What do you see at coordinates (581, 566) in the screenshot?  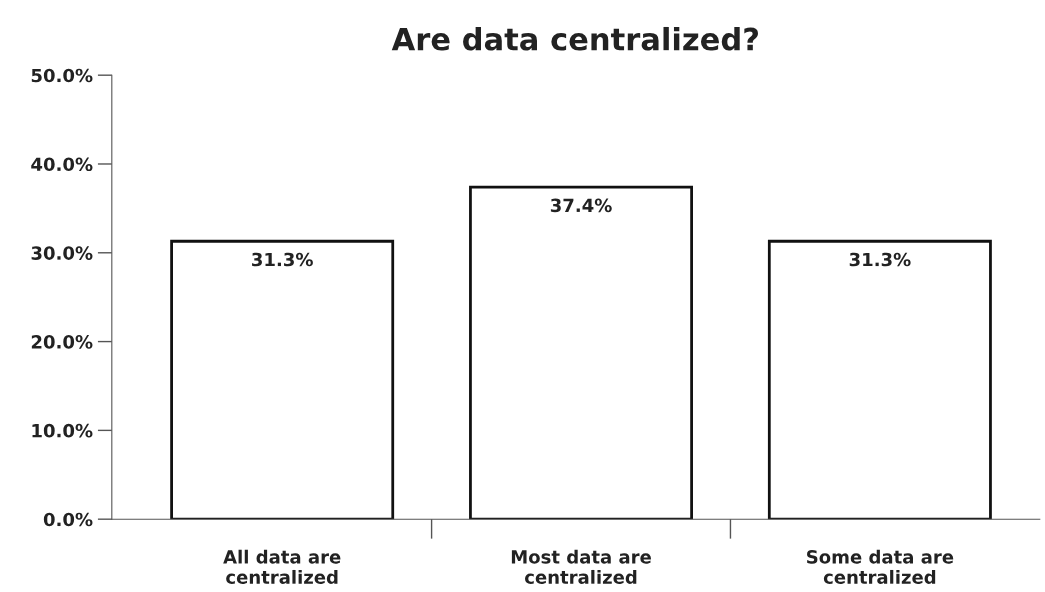 I see `x-tick-label: Most data are centralized` at bounding box center [581, 566].